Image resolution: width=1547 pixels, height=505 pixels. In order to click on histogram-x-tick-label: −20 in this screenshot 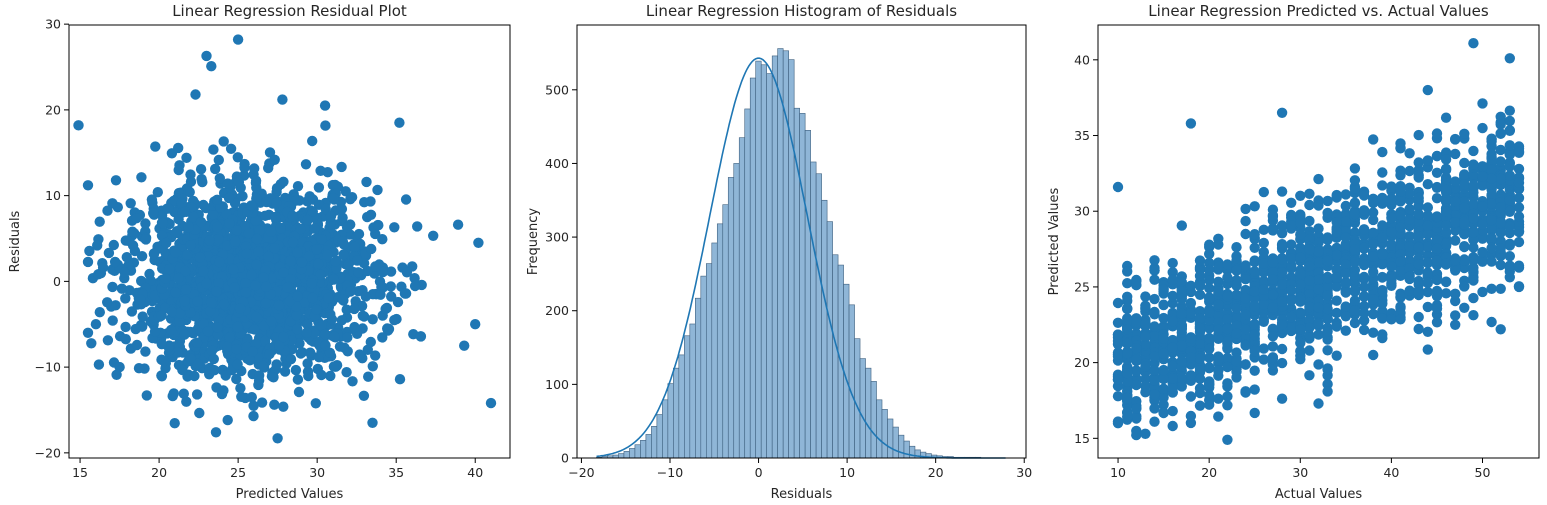, I will do `click(581, 472)`.